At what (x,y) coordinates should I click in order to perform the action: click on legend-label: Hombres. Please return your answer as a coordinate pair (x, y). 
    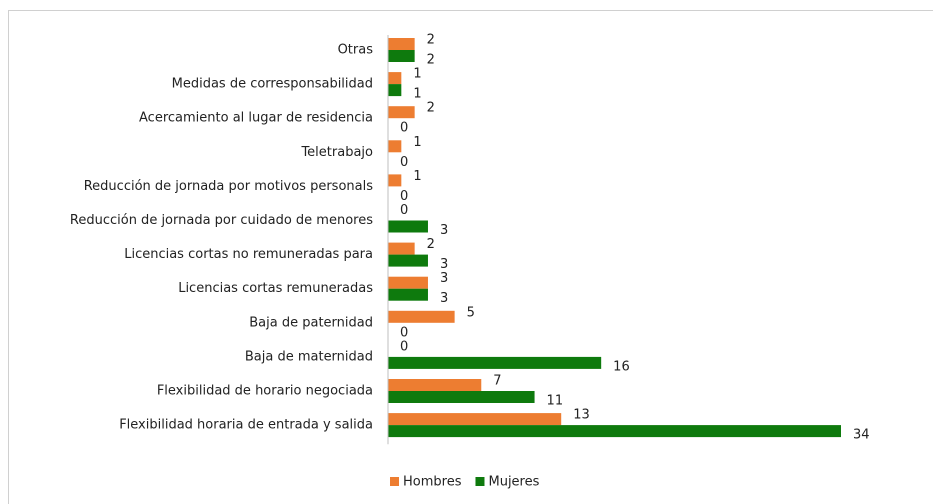
    Looking at the image, I should click on (432, 482).